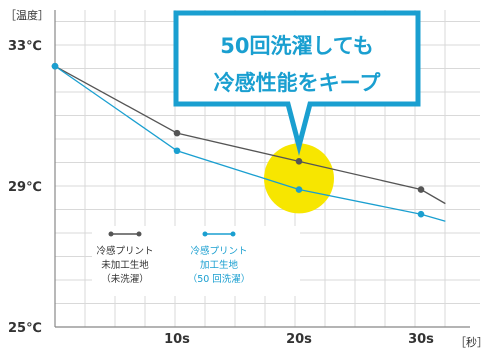 The height and width of the screenshot is (349, 485). What do you see at coordinates (177, 339) in the screenshot?
I see `x-tick-label: 10s` at bounding box center [177, 339].